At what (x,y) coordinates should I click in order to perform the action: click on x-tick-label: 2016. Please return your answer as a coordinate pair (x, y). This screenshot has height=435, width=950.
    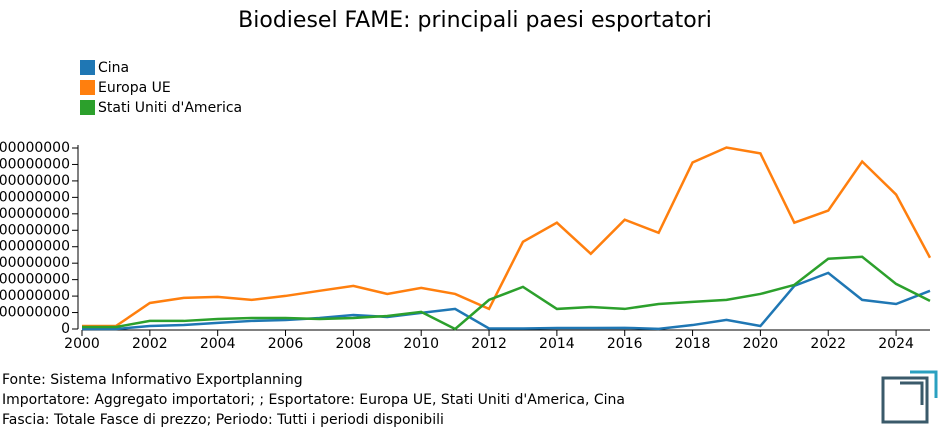
    Looking at the image, I should click on (625, 344).